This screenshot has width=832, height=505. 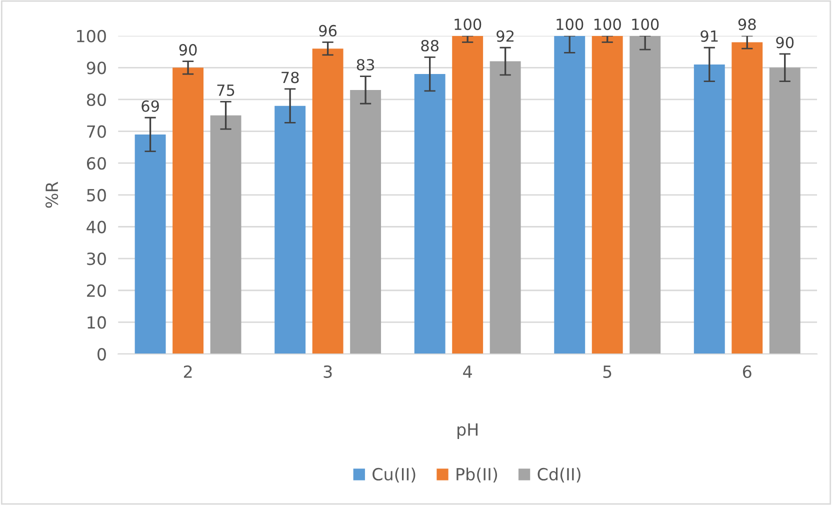 I want to click on data-label: 78, so click(x=290, y=78).